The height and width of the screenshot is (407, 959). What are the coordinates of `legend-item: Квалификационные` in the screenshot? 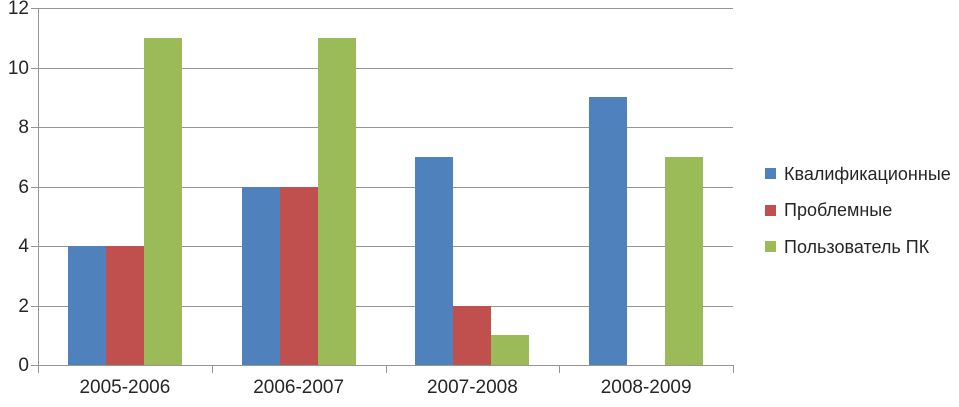 It's located at (858, 173).